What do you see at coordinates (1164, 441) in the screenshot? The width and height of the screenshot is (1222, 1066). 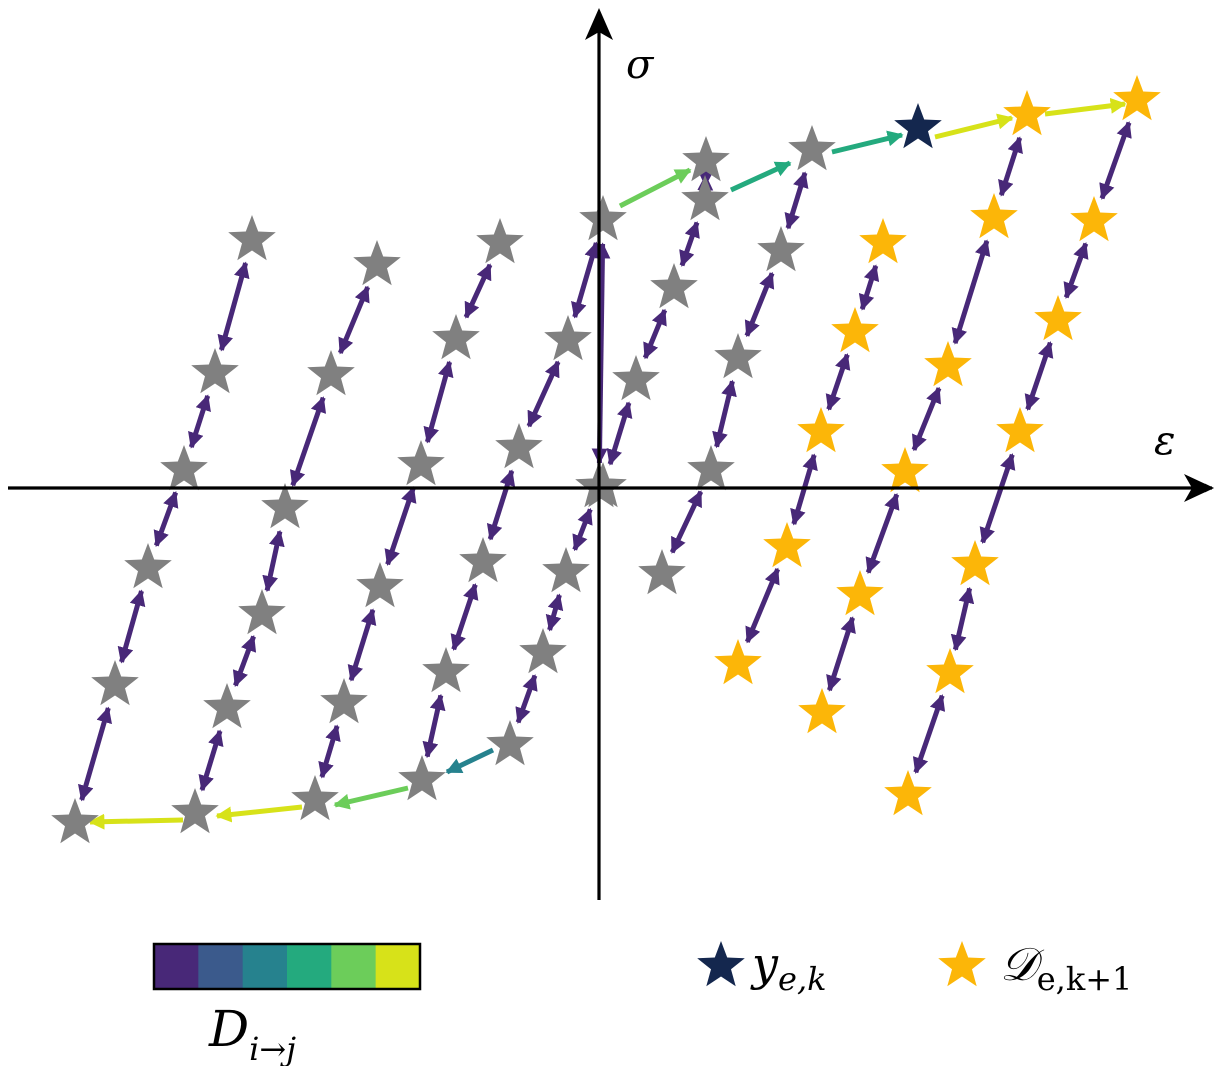 I see `strain-axis-label: ε` at bounding box center [1164, 441].